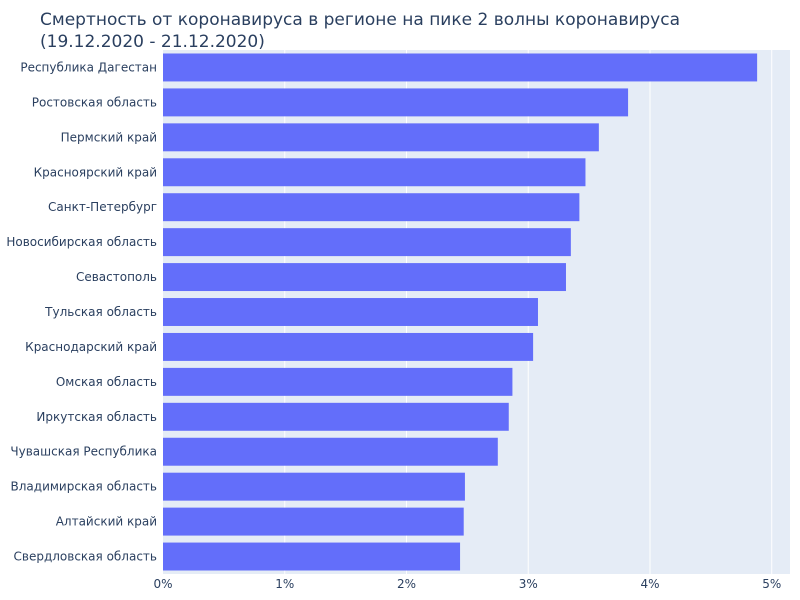  Describe the element at coordinates (162, 584) in the screenshot. I see `x-tick-label: 0%` at that location.